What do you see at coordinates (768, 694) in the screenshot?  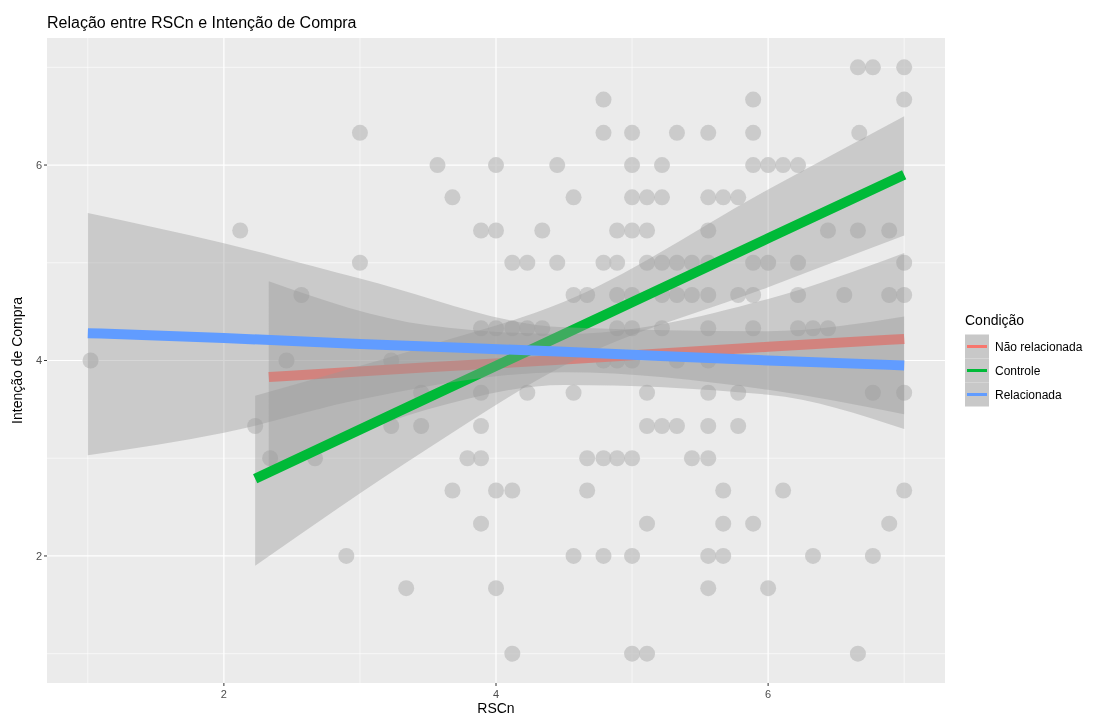 I see `x-tick-label: 6` at bounding box center [768, 694].